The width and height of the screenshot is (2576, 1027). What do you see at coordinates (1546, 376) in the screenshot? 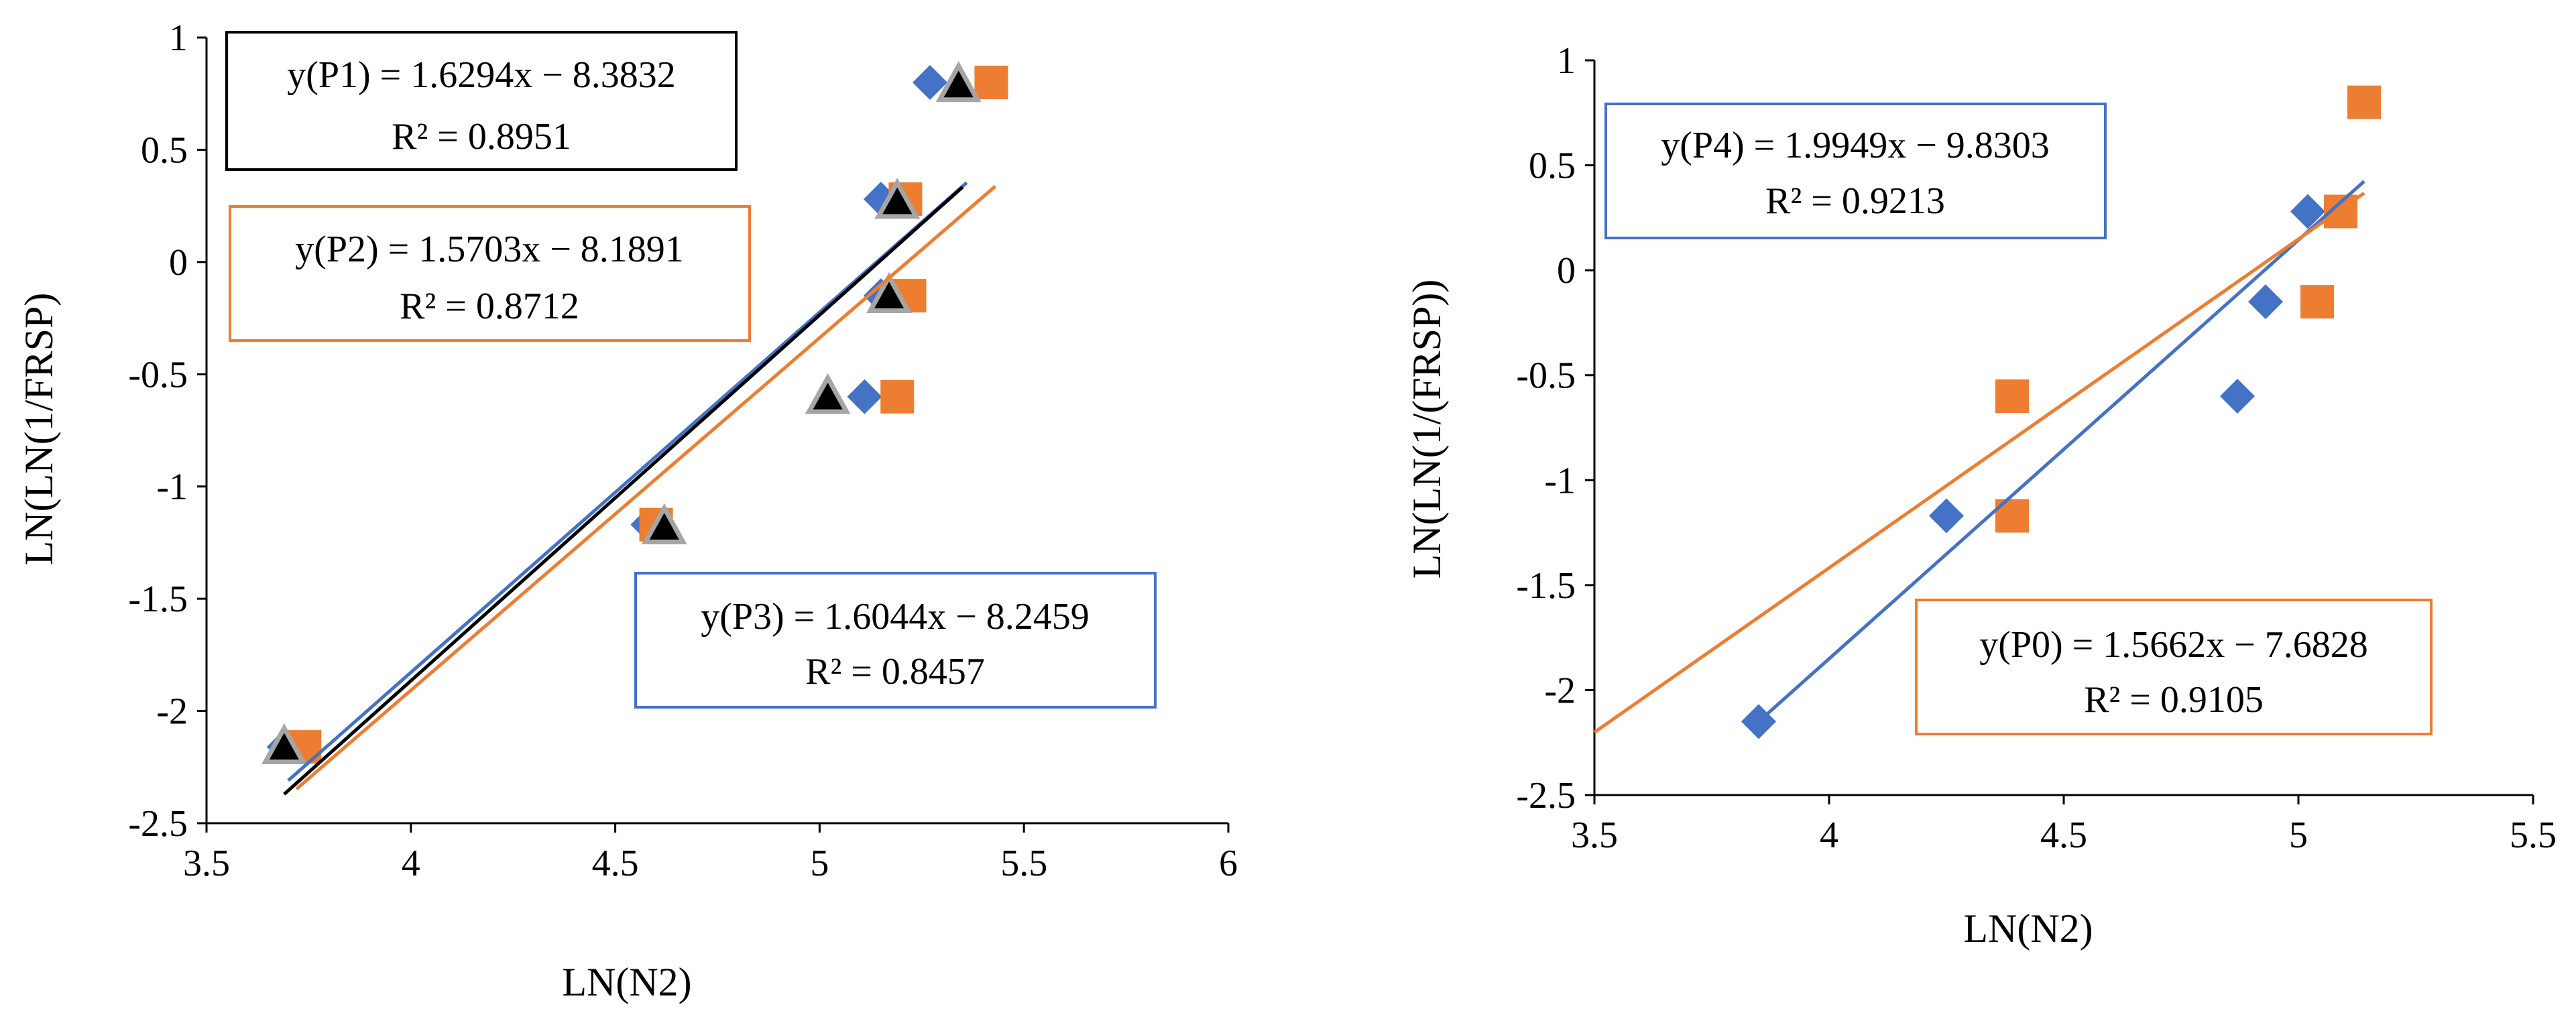
I see `right-y-tick-label: -0.5` at bounding box center [1546, 376].